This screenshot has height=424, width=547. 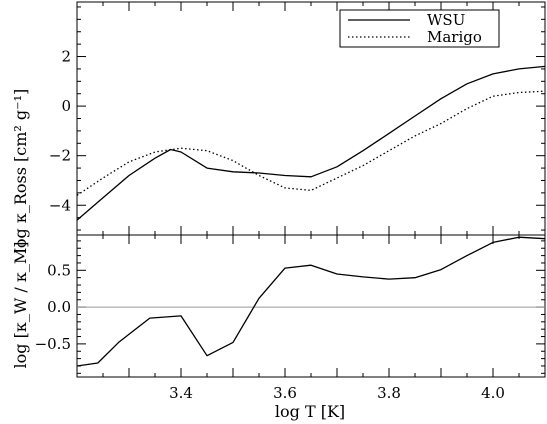 I want to click on legend-box, so click(x=419, y=28).